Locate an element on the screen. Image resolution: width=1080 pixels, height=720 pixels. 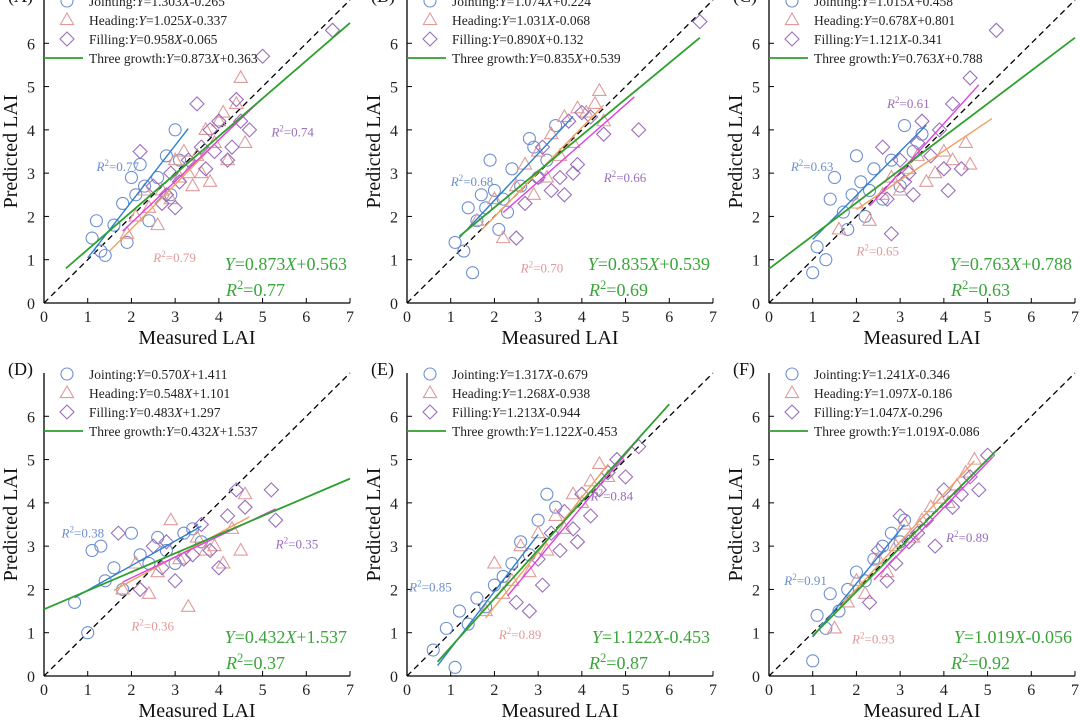
y-tick-label: 6 is located at coordinates (394, 44).